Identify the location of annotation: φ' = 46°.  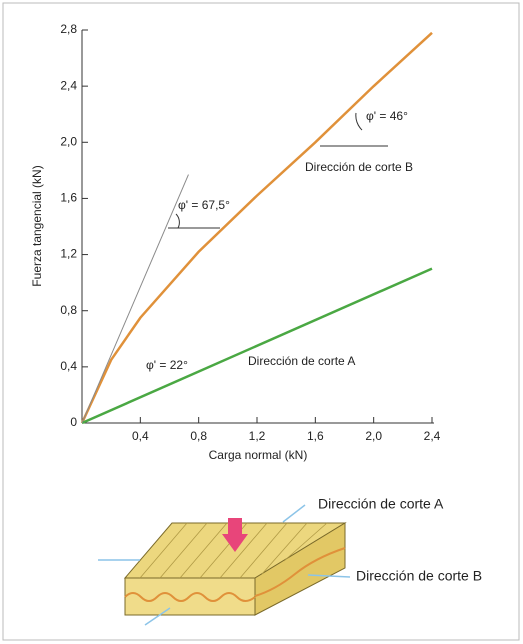
(387, 116).